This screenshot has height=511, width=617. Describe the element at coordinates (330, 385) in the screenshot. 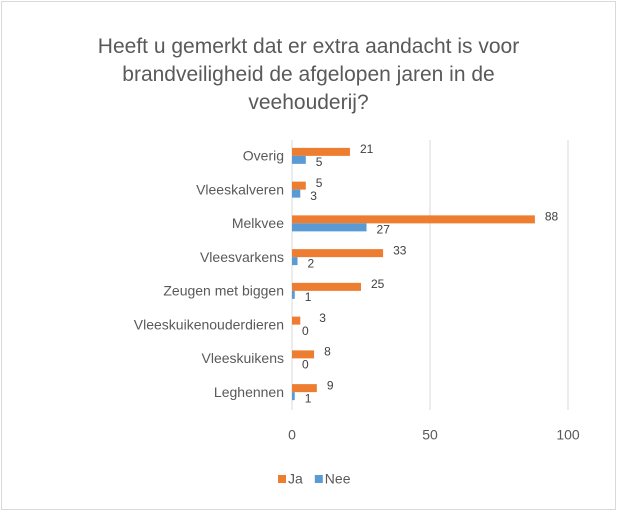

I see `value-label: 9` at that location.